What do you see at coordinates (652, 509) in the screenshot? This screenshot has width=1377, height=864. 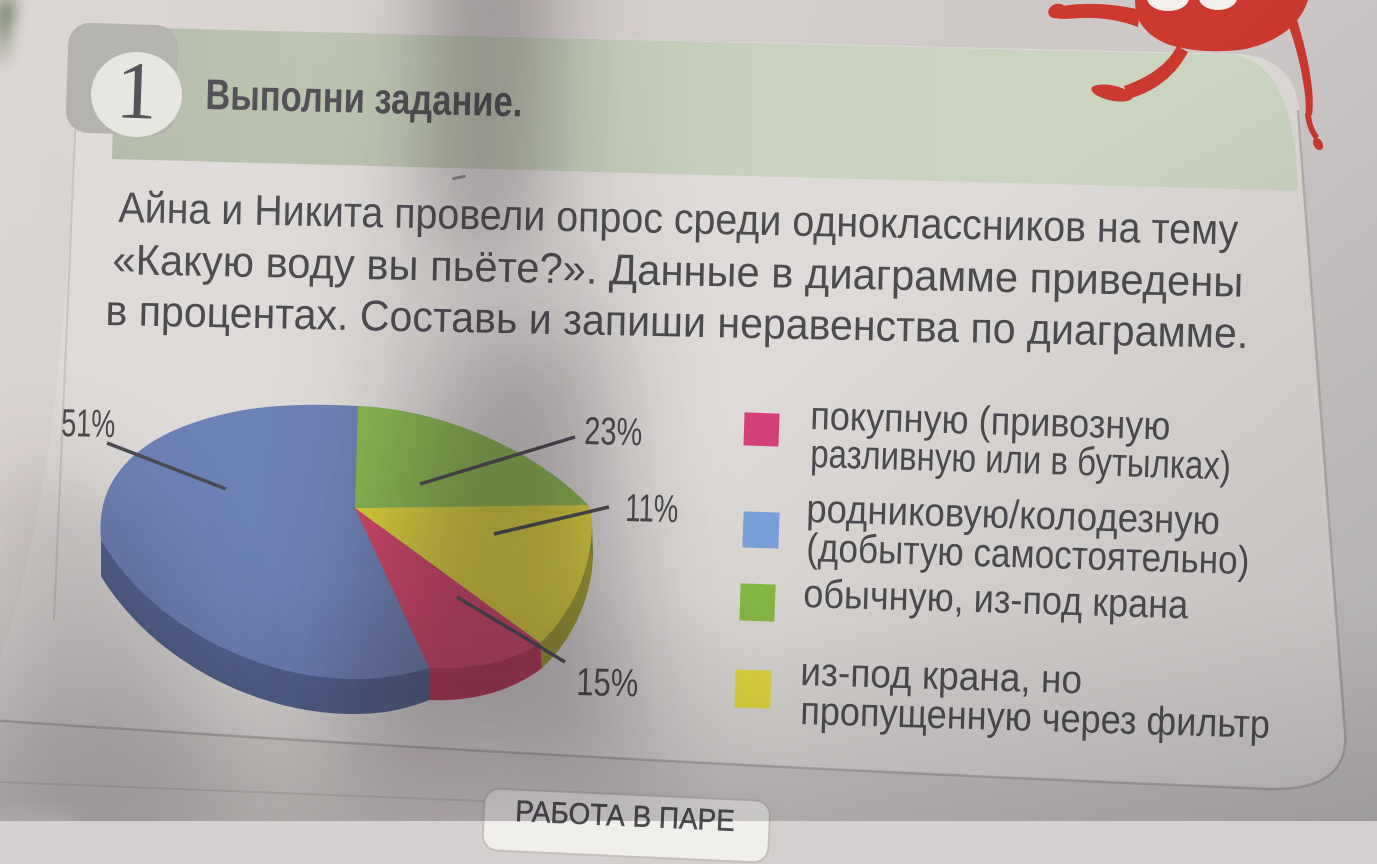 I see `svg-text: 11%` at bounding box center [652, 509].